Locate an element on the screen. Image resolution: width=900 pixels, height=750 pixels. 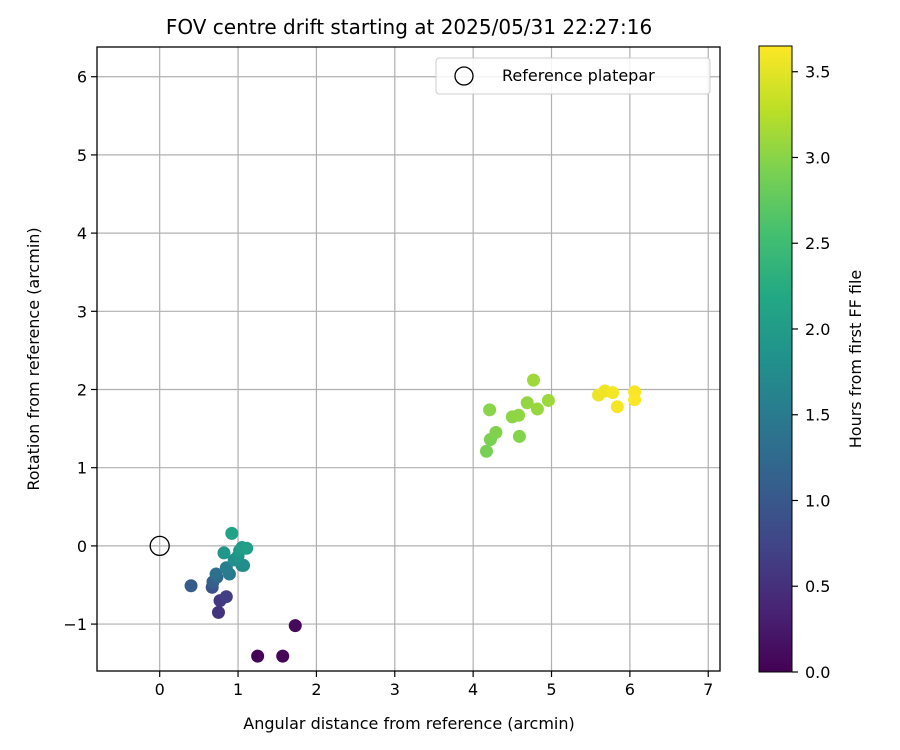
x-axis-label: Angular distance from reference (arcmin) is located at coordinates (408, 723).